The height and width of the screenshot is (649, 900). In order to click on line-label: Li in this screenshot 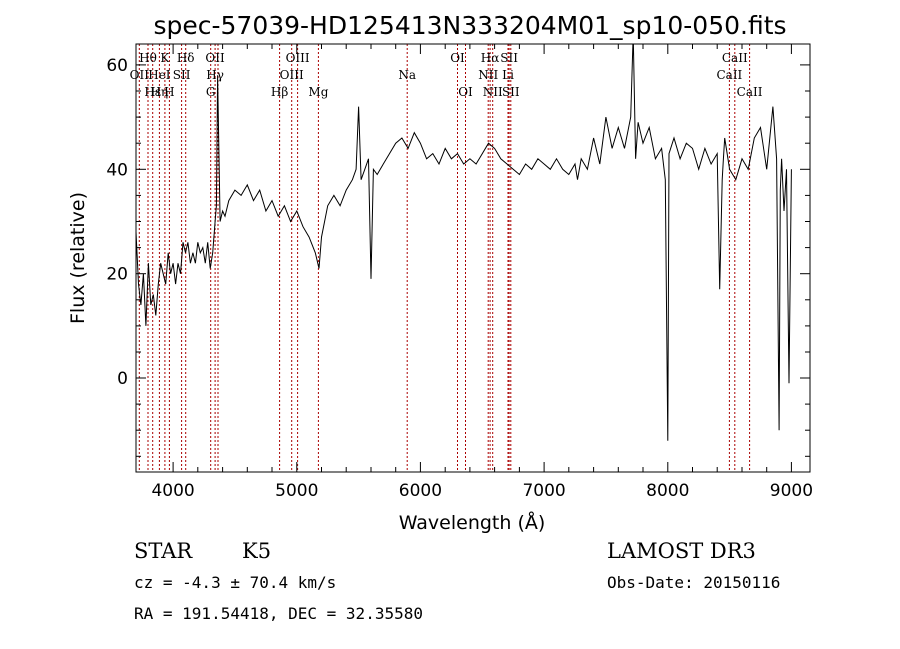, I will do `click(508, 75)`.